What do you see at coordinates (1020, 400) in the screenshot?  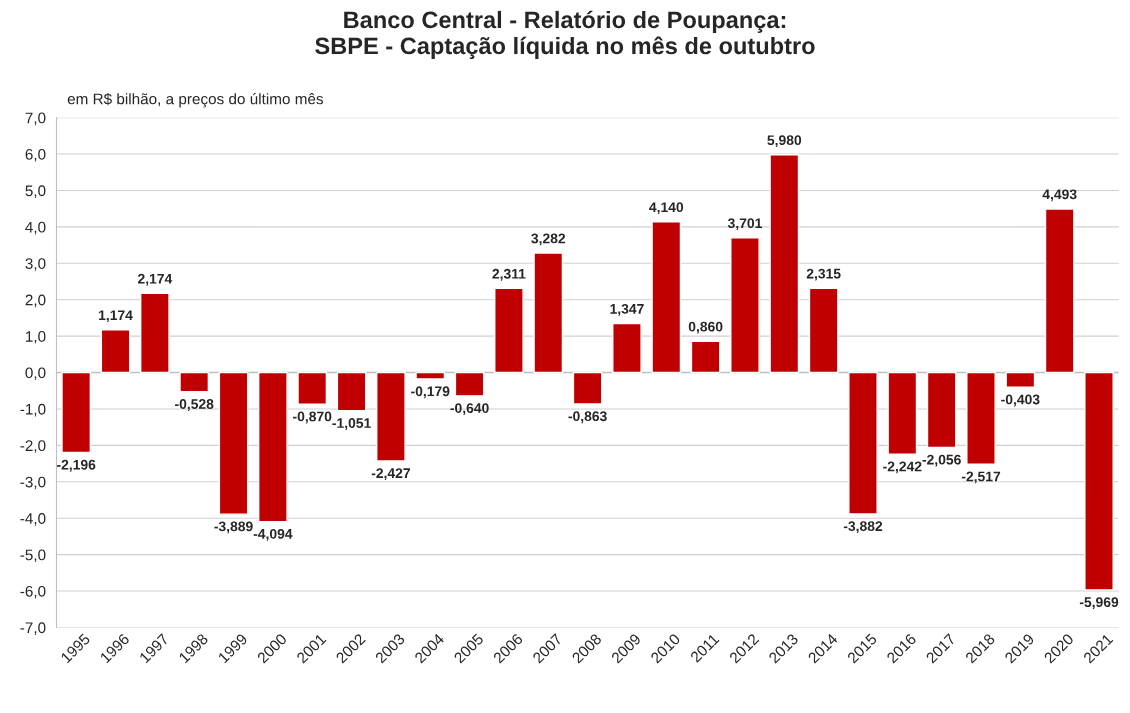 I see `data-label: -0,403` at bounding box center [1020, 400].